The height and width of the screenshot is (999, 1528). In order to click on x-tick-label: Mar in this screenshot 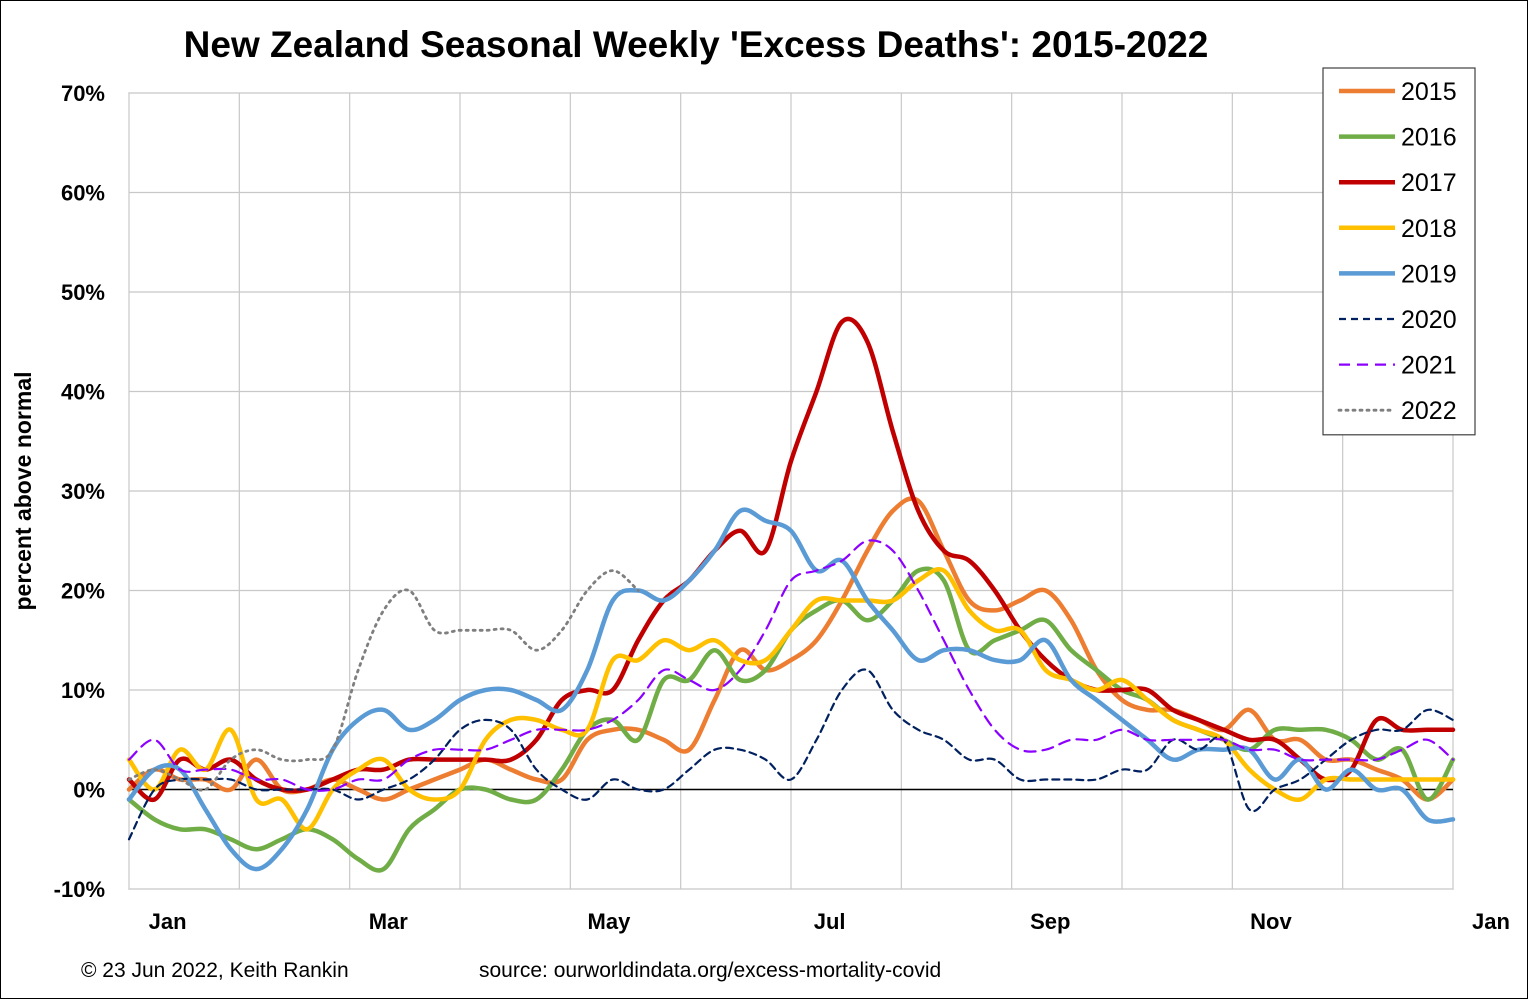, I will do `click(389, 921)`.